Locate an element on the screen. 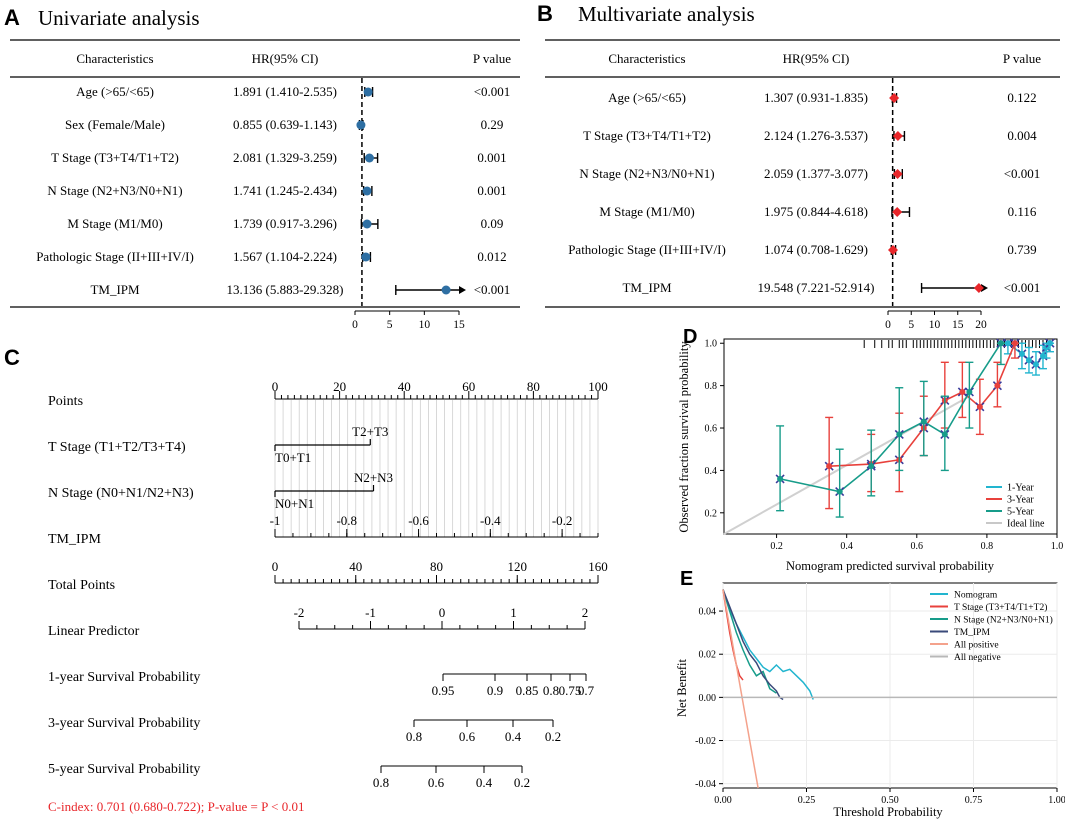  tick-label: 2 is located at coordinates (585, 612).